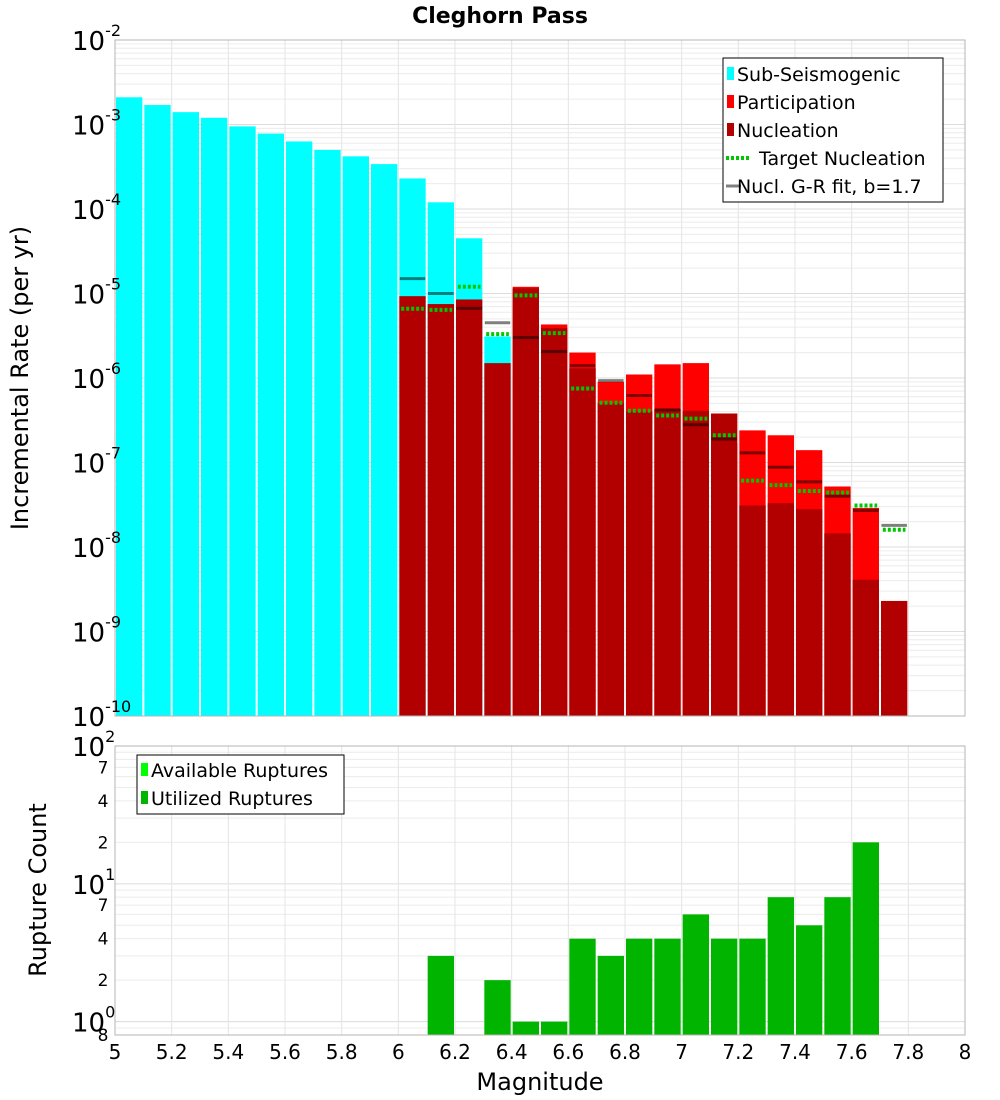 This screenshot has width=1000, height=1100. Describe the element at coordinates (965, 1052) in the screenshot. I see `x-tick-label: 8` at that location.